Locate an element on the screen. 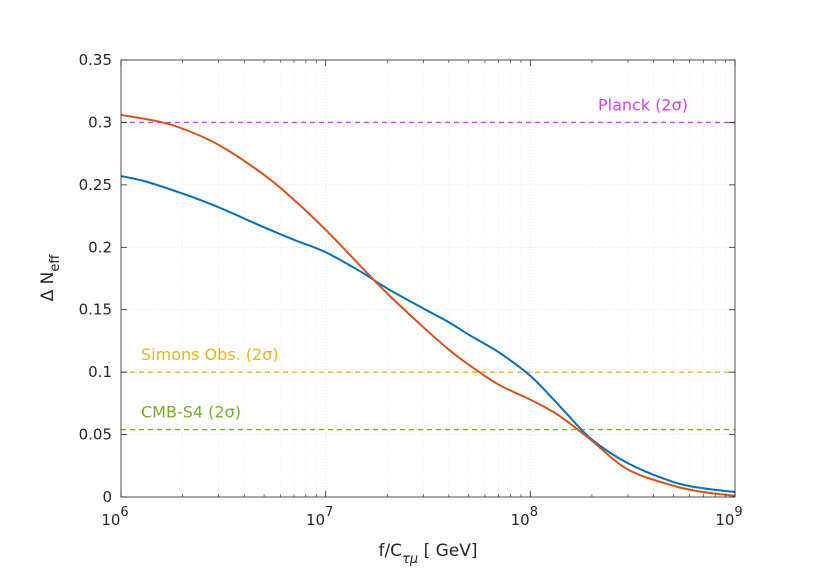 This screenshot has height=587, width=830. x-tick-label: 10⁶ is located at coordinates (114, 517).